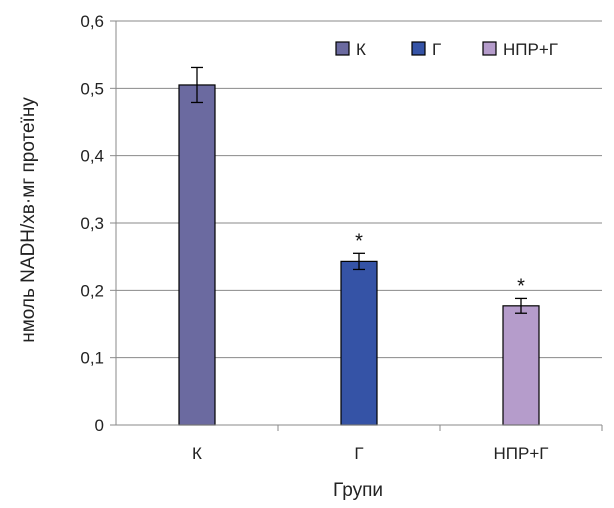  What do you see at coordinates (397, 444) in the screenshot?
I see `x-axis-ticks: К Г НПР+Г` at bounding box center [397, 444].